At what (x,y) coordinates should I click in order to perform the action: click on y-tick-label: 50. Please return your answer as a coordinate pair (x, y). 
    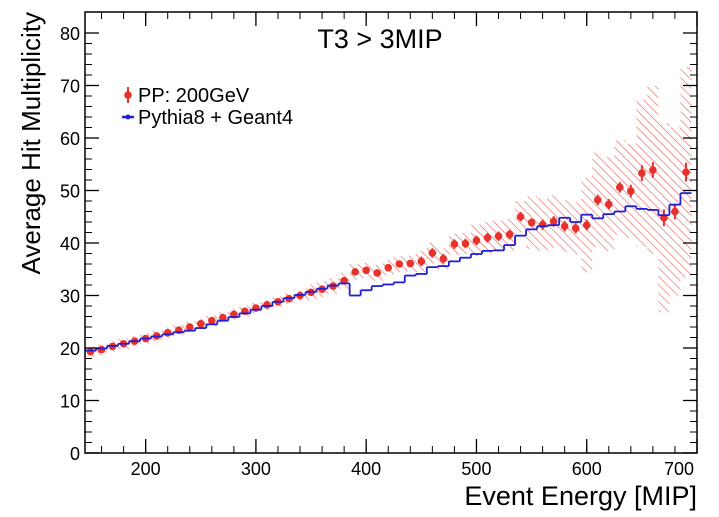
    Looking at the image, I should click on (70, 192).